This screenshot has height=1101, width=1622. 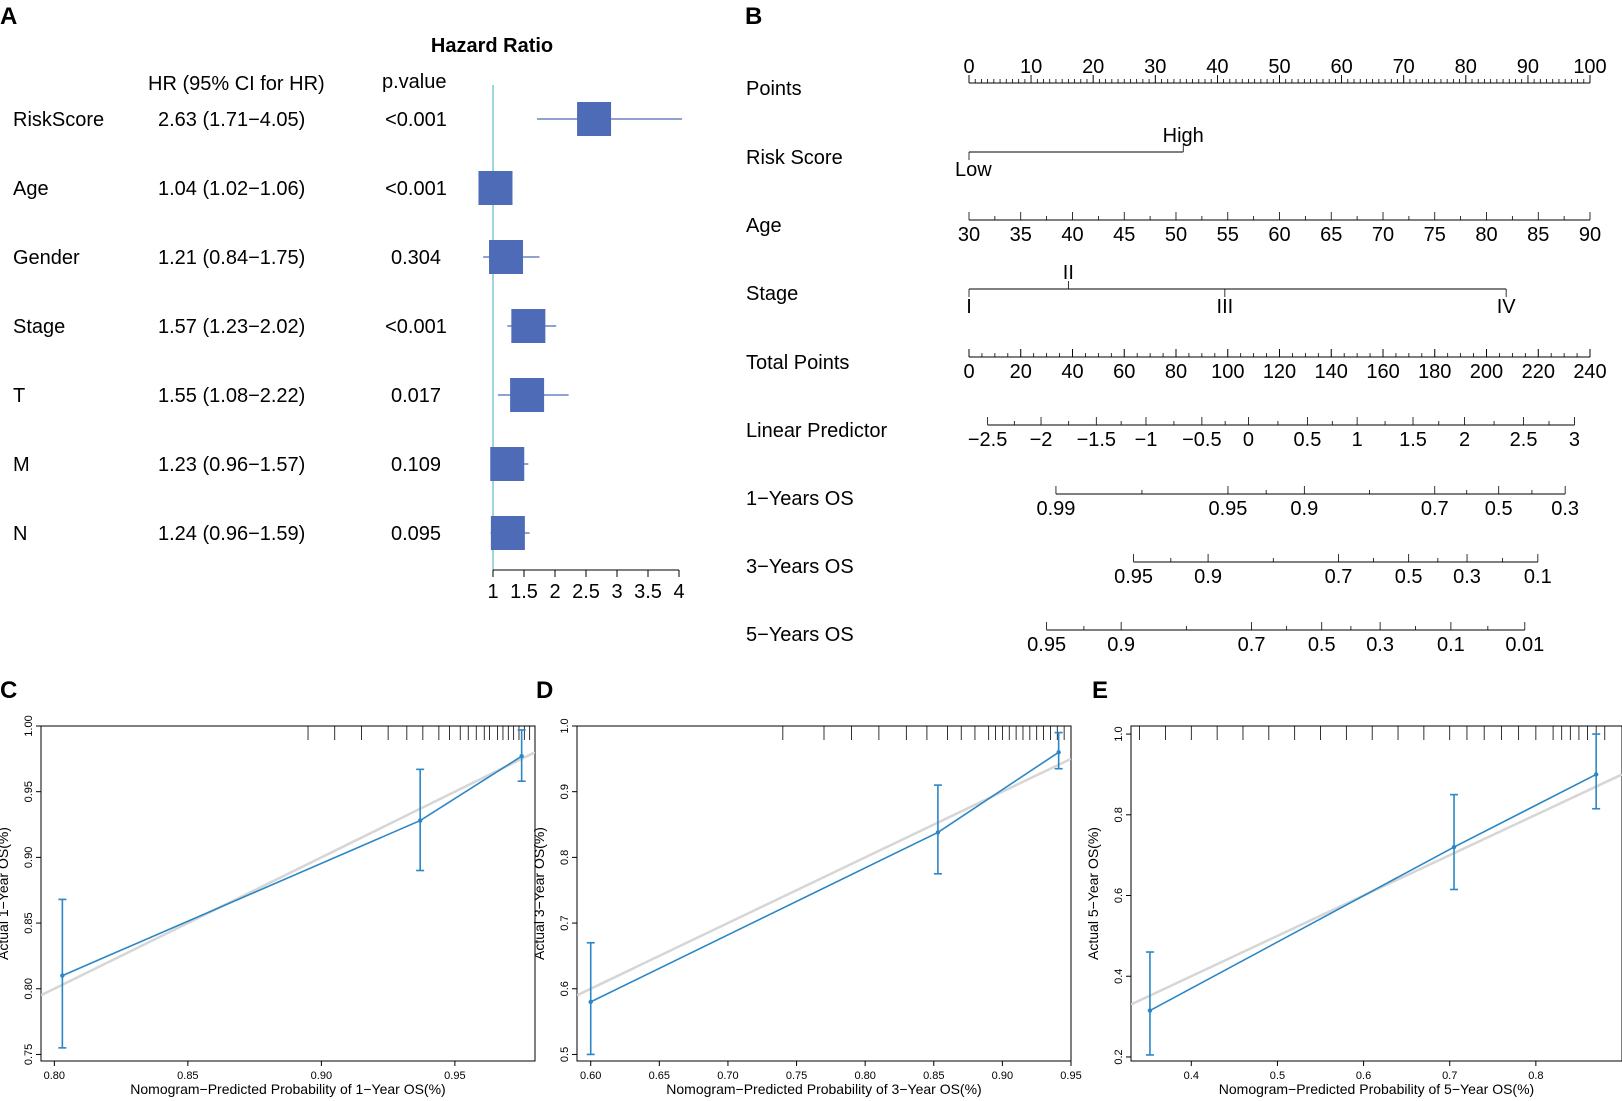 What do you see at coordinates (1124, 235) in the screenshot?
I see `nomogram-tick-label: 45` at bounding box center [1124, 235].